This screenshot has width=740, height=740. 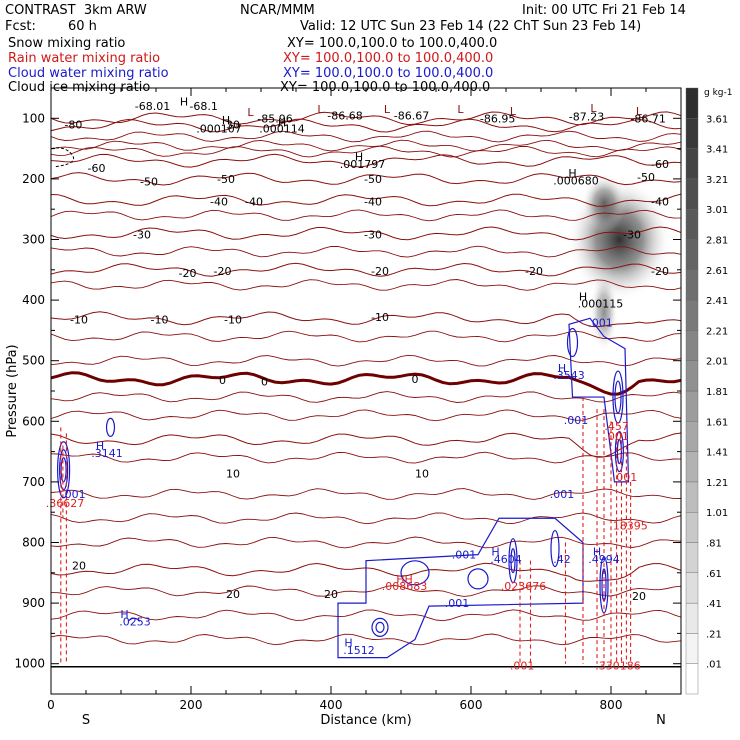 What do you see at coordinates (718, 93) in the screenshot?
I see `colorbar-unit: g kg-1` at bounding box center [718, 93].